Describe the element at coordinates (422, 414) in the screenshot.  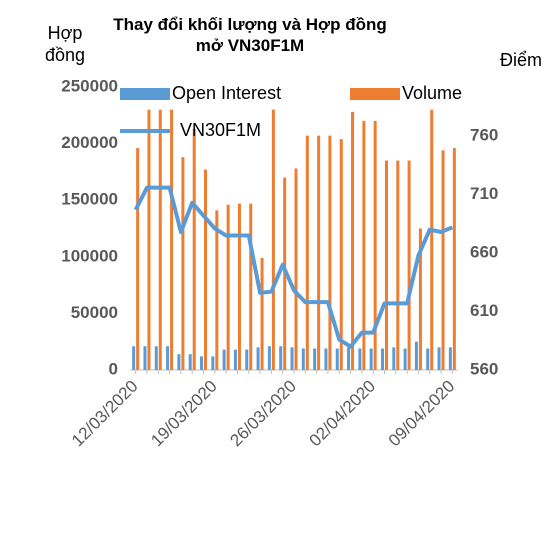
I see `x-tick-label: 09/04/2020` at that location.